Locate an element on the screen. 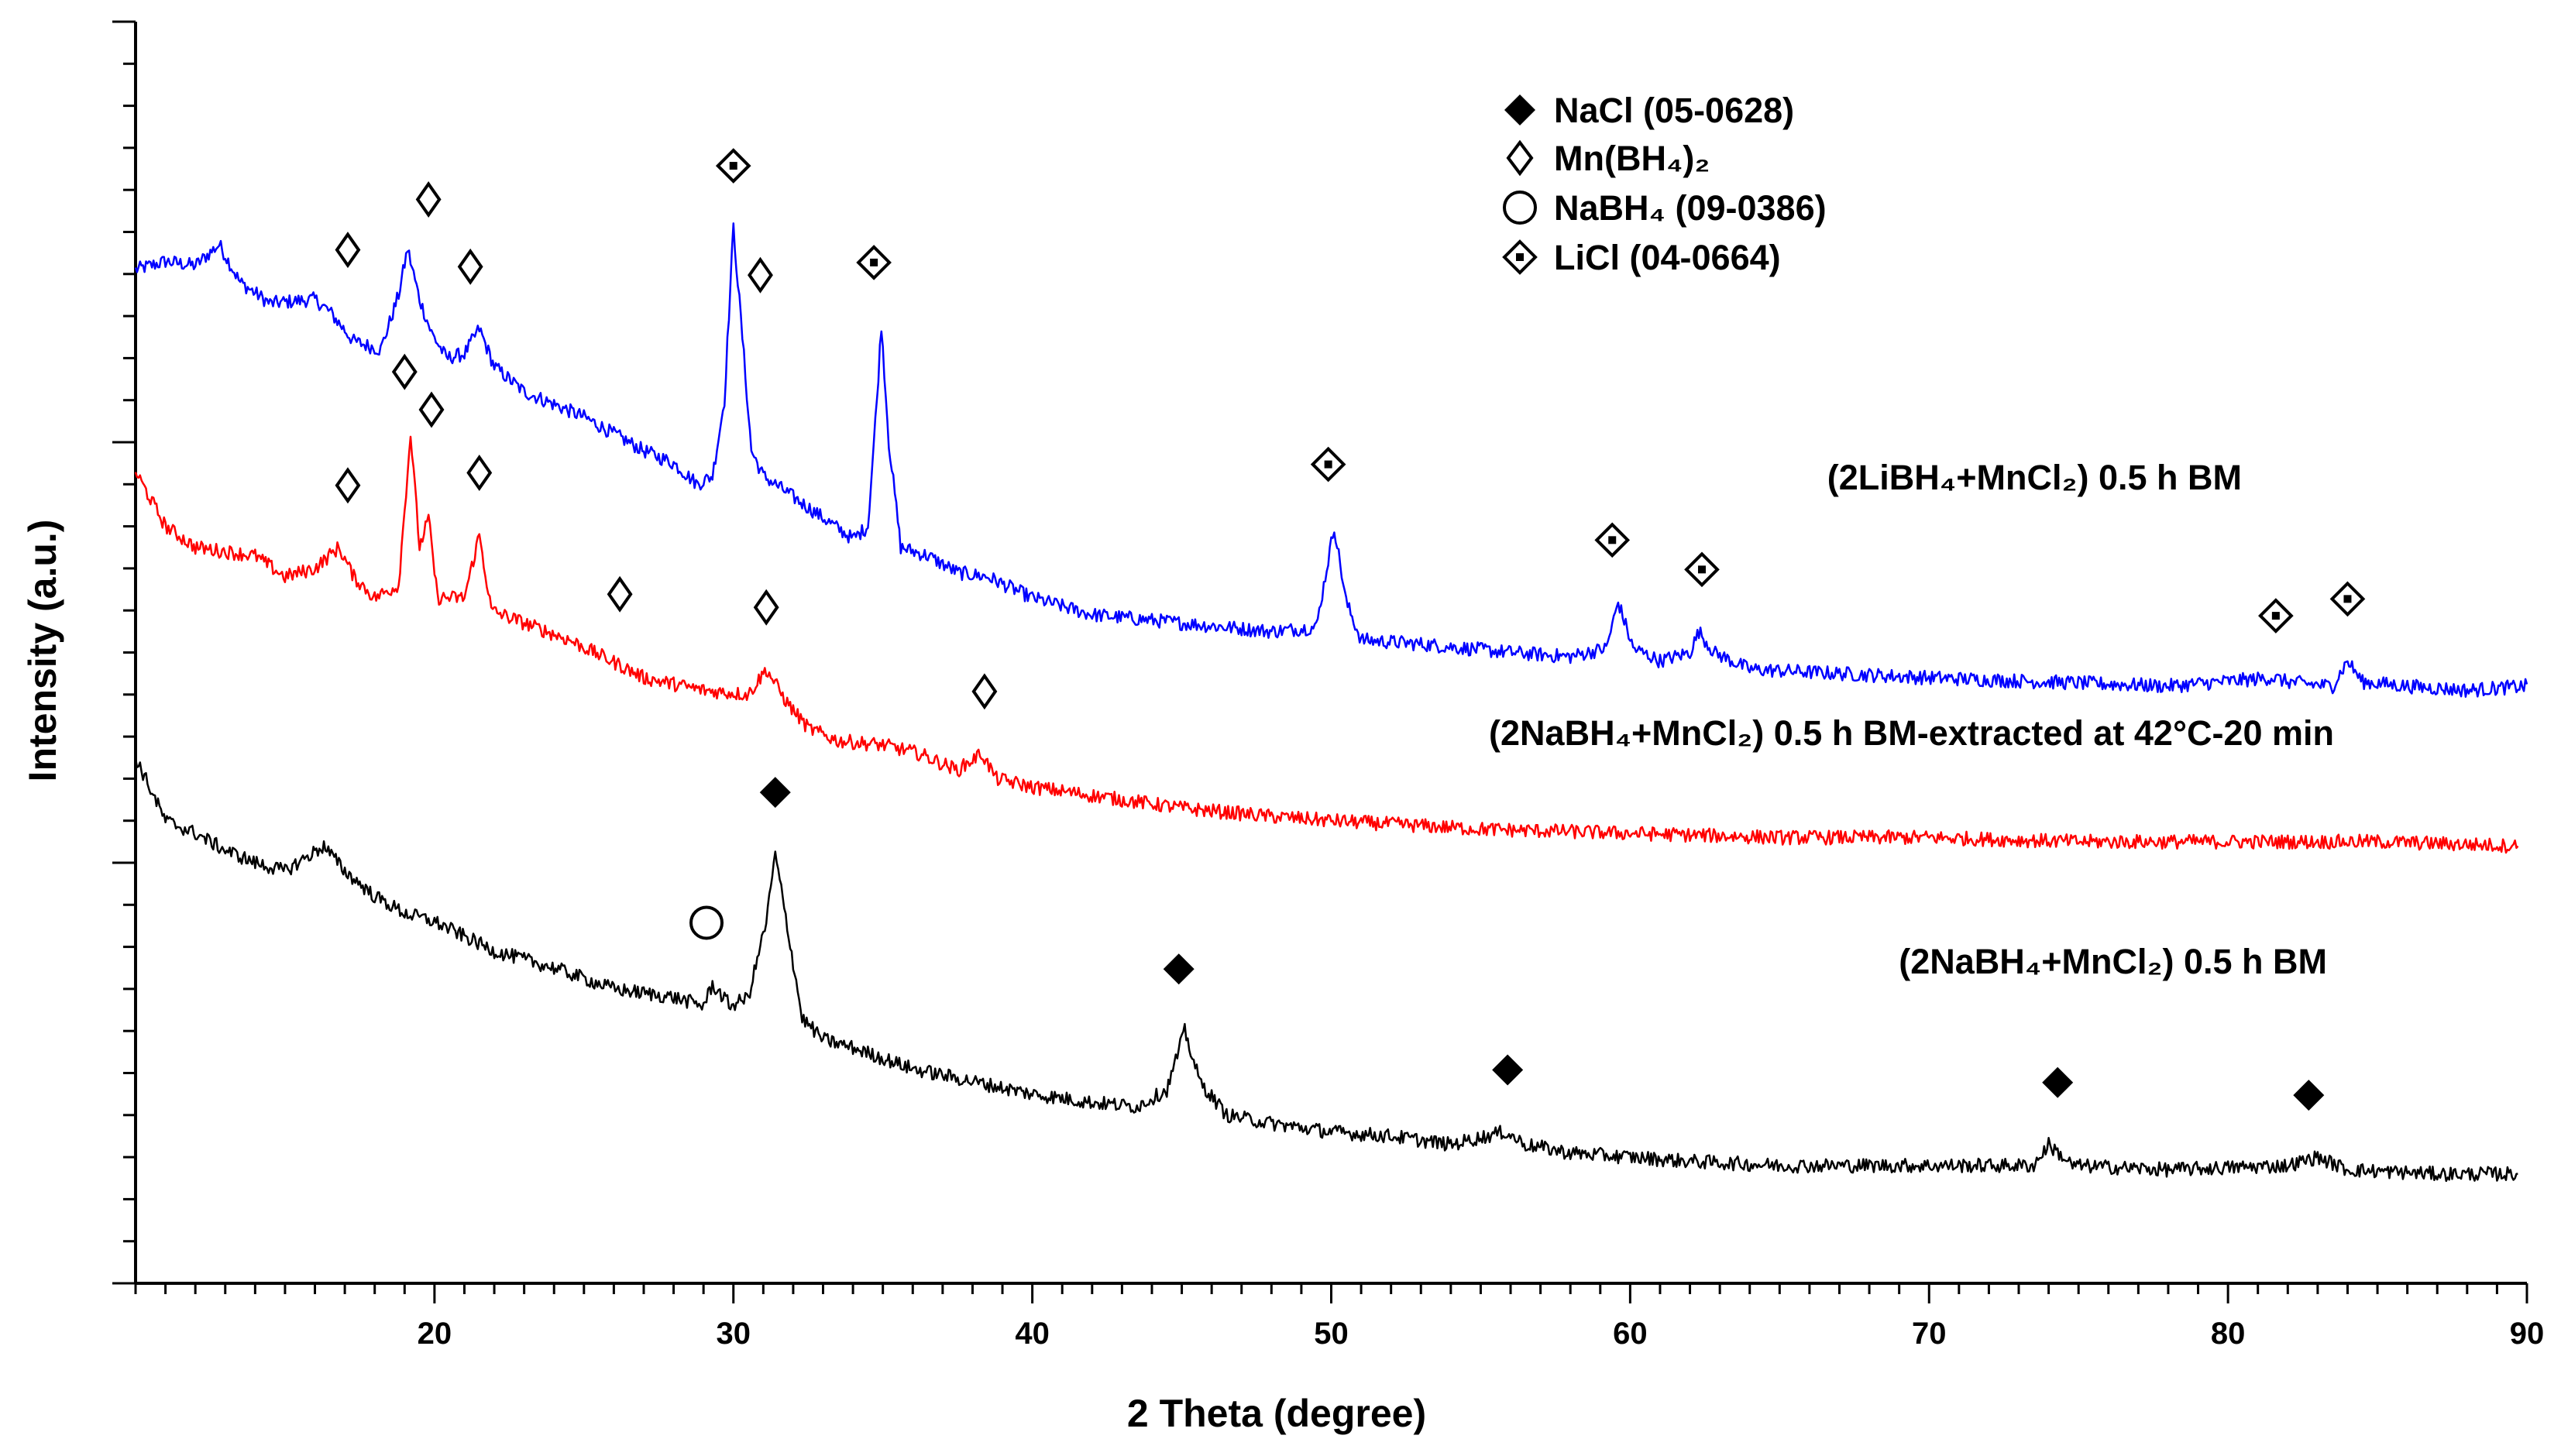  x-tick-label: 40 is located at coordinates (1032, 1334).